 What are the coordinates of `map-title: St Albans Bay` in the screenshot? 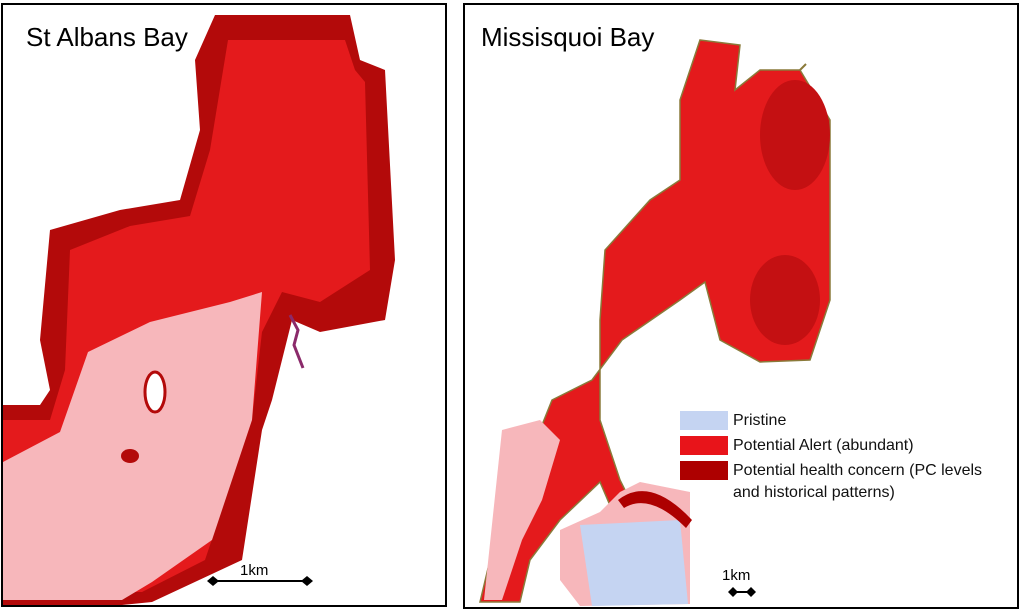 It's located at (107, 37).